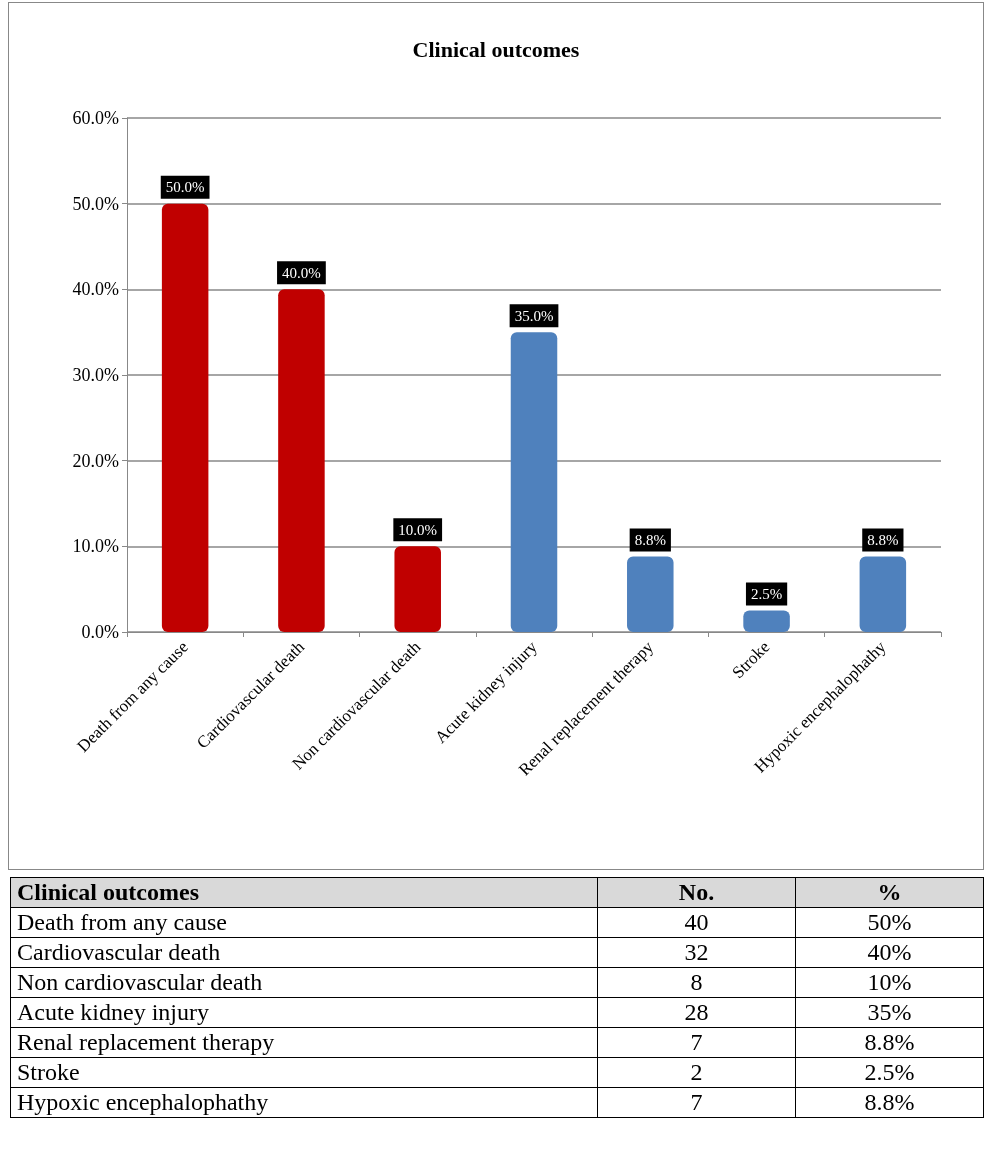 The height and width of the screenshot is (1162, 987). I want to click on y-tick-label: 50.0%, so click(95, 203).